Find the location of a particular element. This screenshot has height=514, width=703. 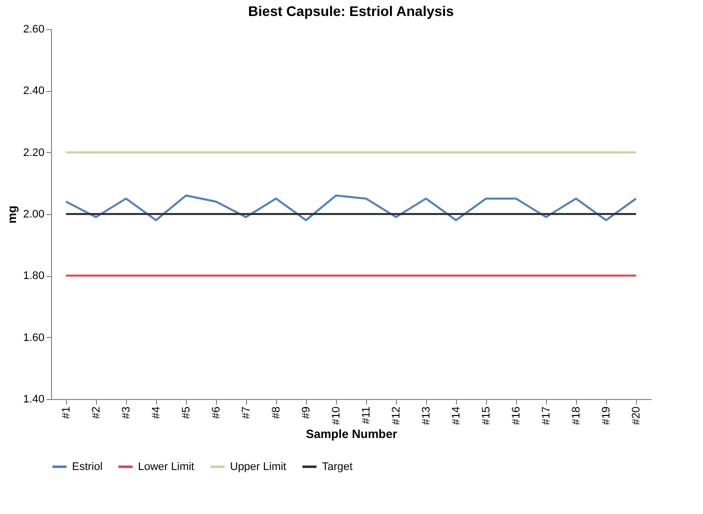

y-tick-label: 2.60 is located at coordinates (33, 30).